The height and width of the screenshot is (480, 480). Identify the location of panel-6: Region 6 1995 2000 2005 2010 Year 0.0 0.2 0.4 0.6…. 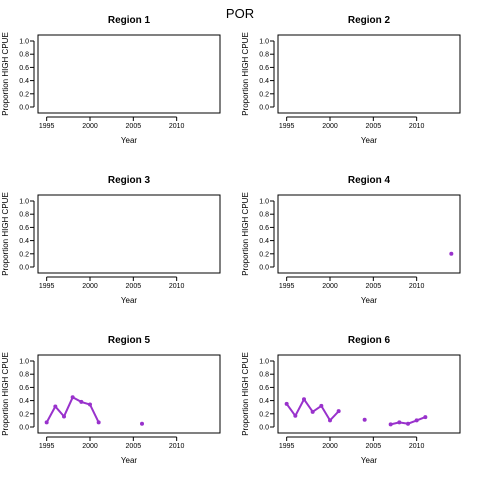
(350, 400).